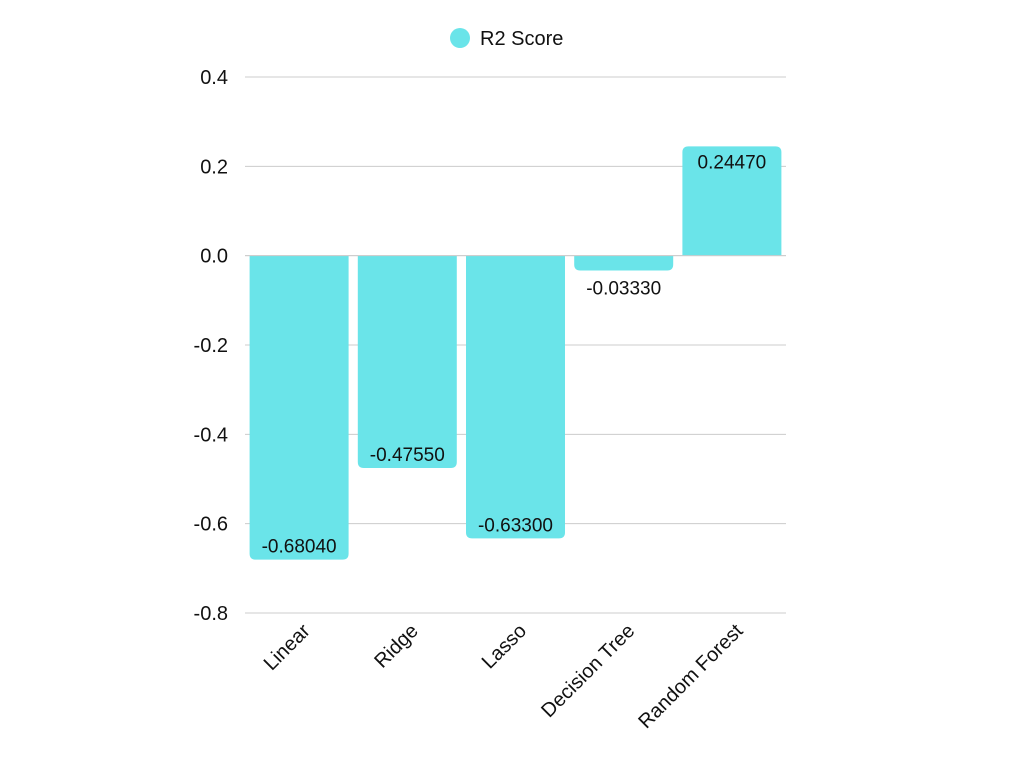 The height and width of the screenshot is (768, 1024). What do you see at coordinates (214, 78) in the screenshot?
I see `y-tick-label: 0.4` at bounding box center [214, 78].